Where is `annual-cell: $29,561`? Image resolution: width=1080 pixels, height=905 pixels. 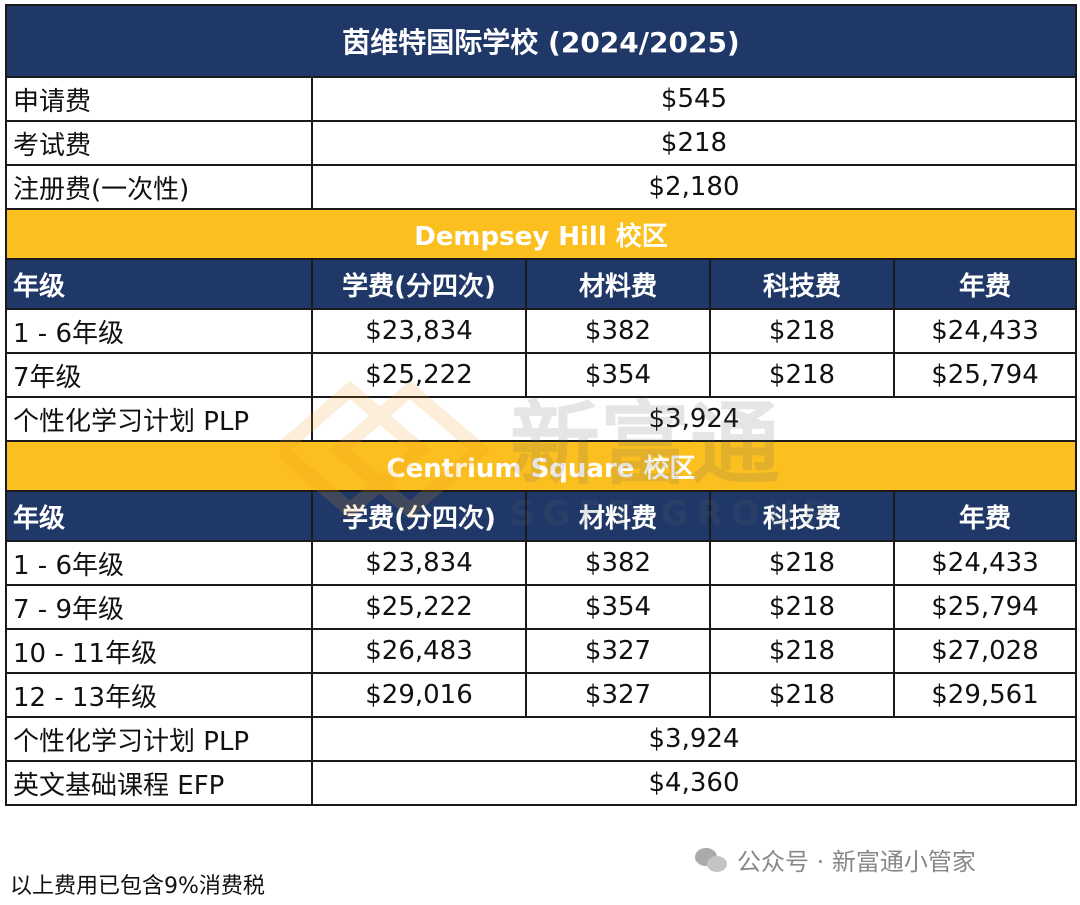
annual-cell: $29,561 is located at coordinates (985, 695).